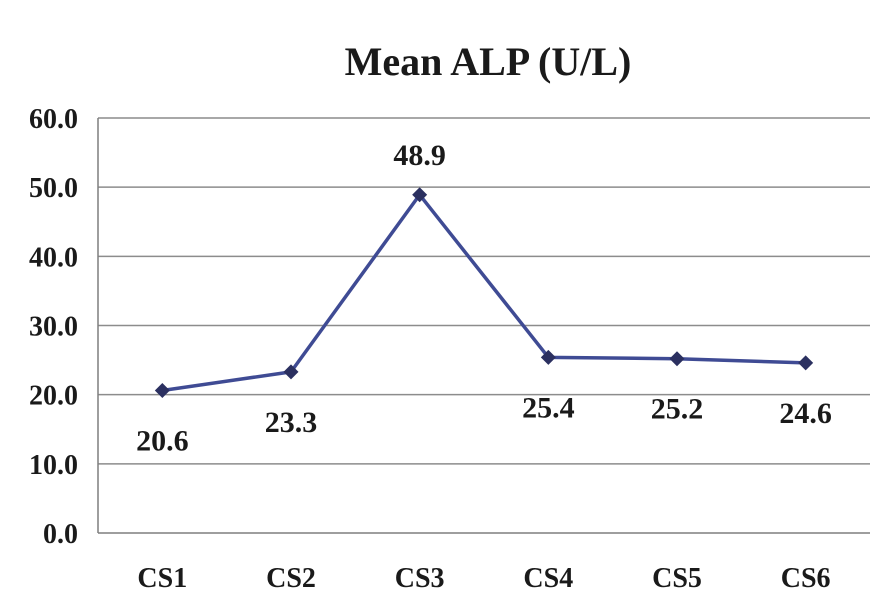 This screenshot has width=888, height=610. I want to click on y-tick-label: 30.0, so click(53, 327).